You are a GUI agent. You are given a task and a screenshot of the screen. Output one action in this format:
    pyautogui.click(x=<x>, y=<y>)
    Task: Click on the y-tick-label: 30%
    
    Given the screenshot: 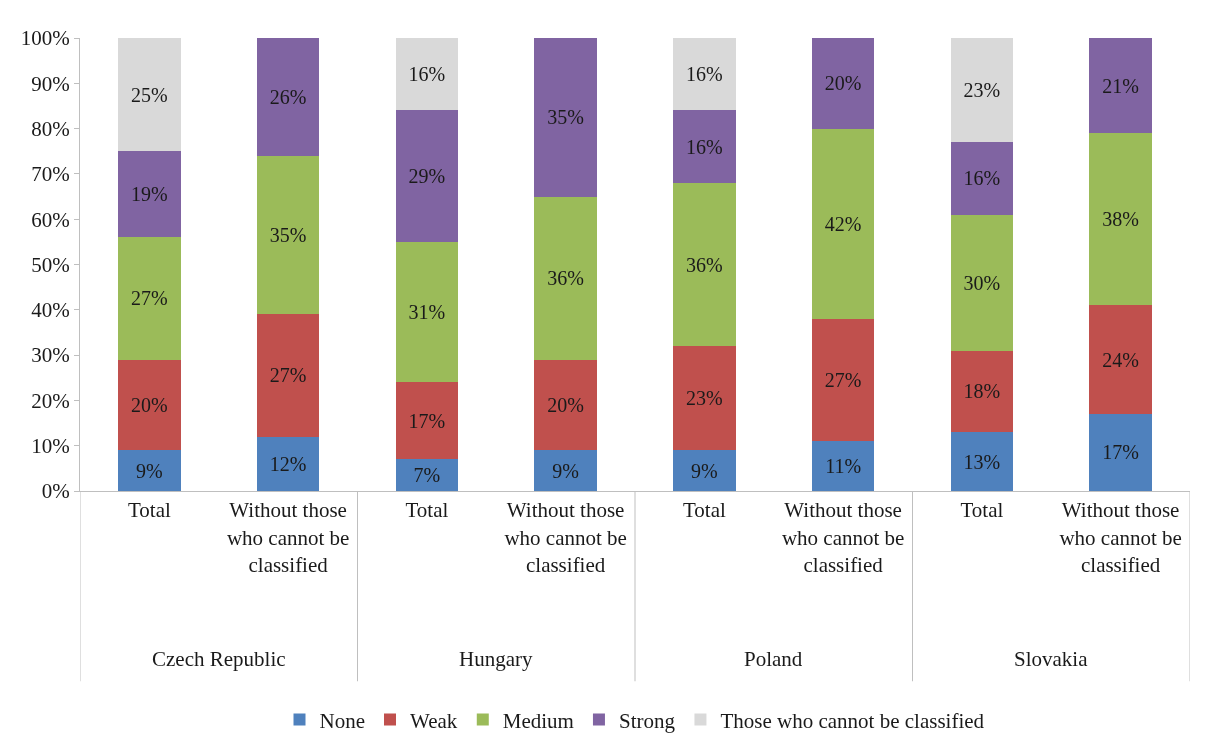 What is the action you would take?
    pyautogui.click(x=50, y=355)
    